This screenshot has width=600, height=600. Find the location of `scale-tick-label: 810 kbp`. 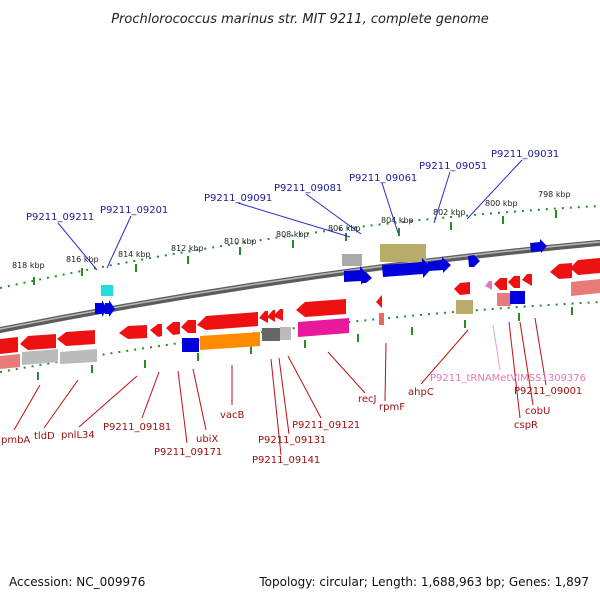

scale-tick-label: 810 kbp is located at coordinates (240, 241).